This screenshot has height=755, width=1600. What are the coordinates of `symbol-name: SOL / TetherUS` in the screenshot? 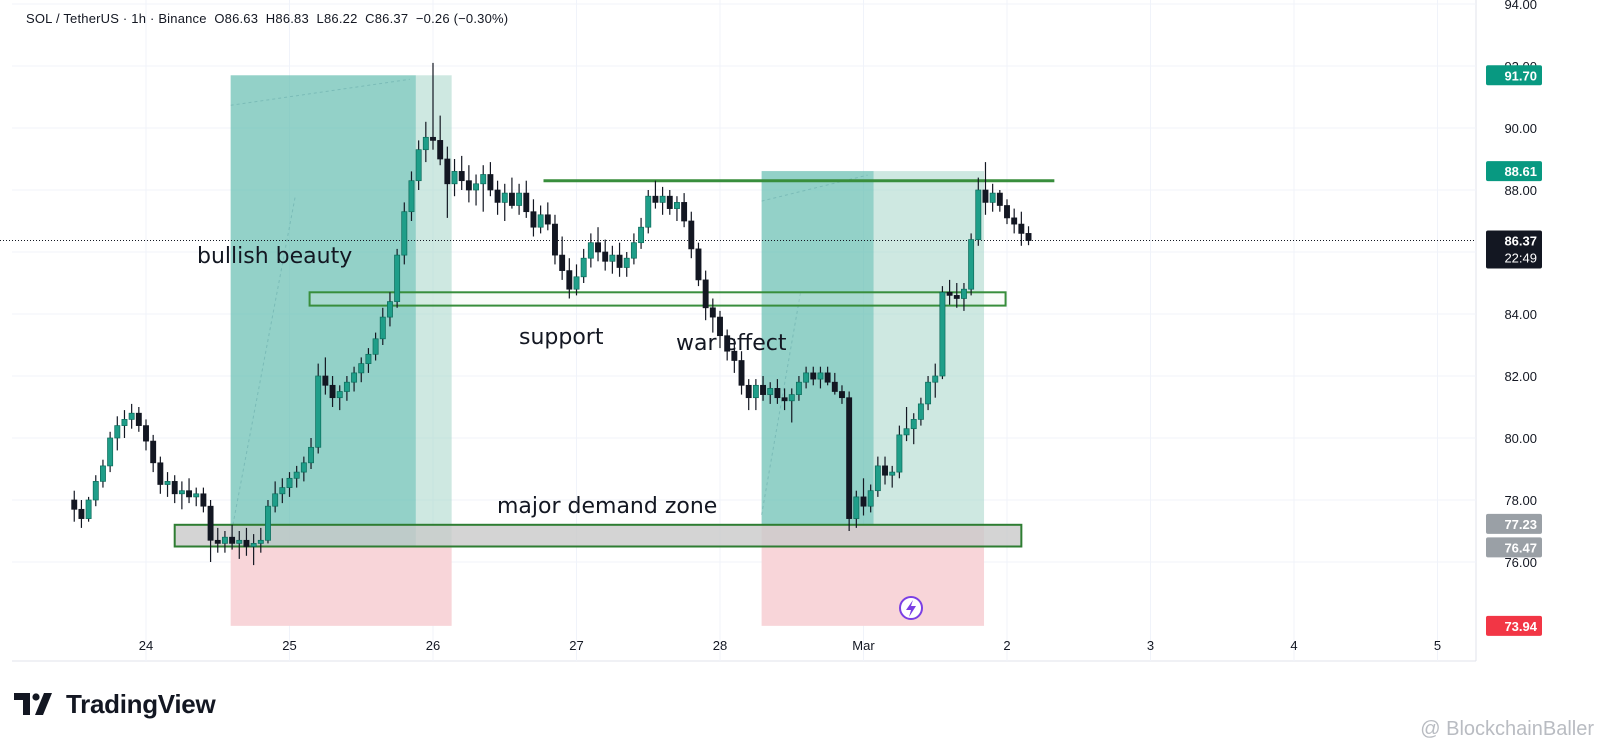 It's located at (73, 18).